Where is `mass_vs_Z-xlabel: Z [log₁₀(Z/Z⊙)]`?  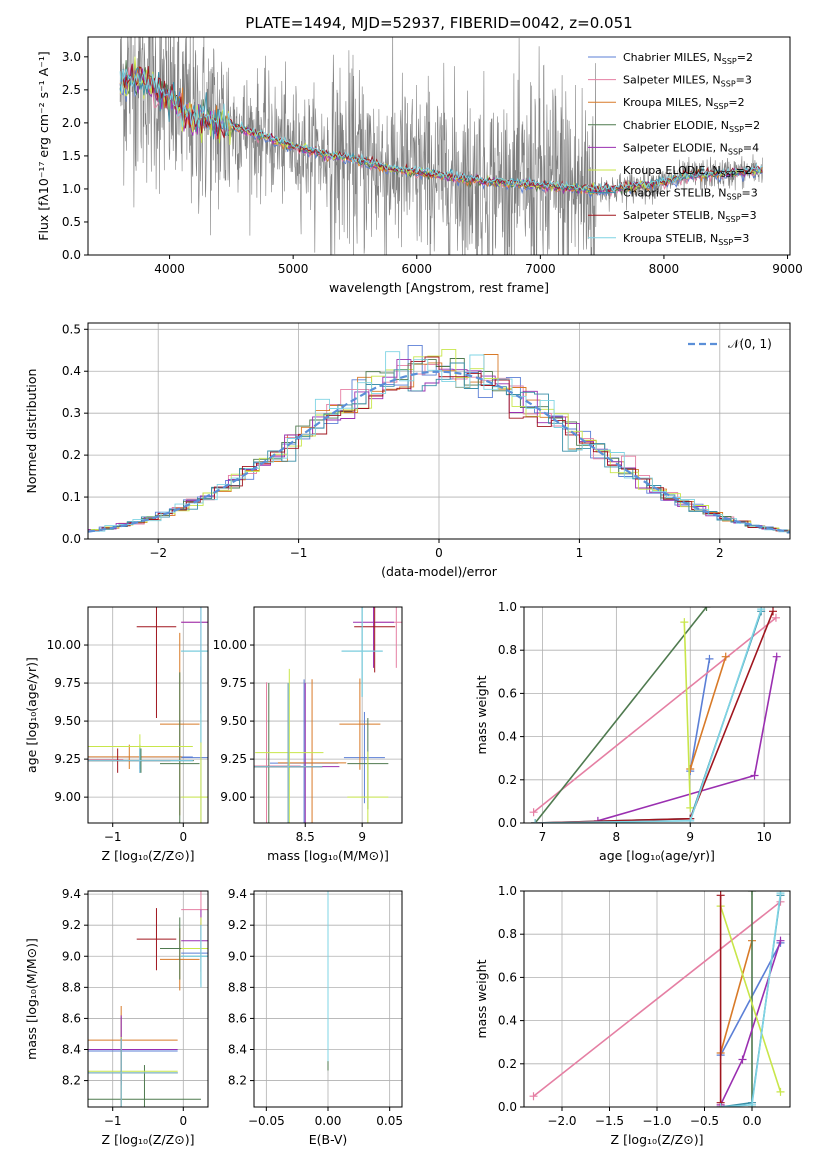 mass_vs_Z-xlabel: Z [log₁₀(Z/Z⊙)] is located at coordinates (148, 1139).